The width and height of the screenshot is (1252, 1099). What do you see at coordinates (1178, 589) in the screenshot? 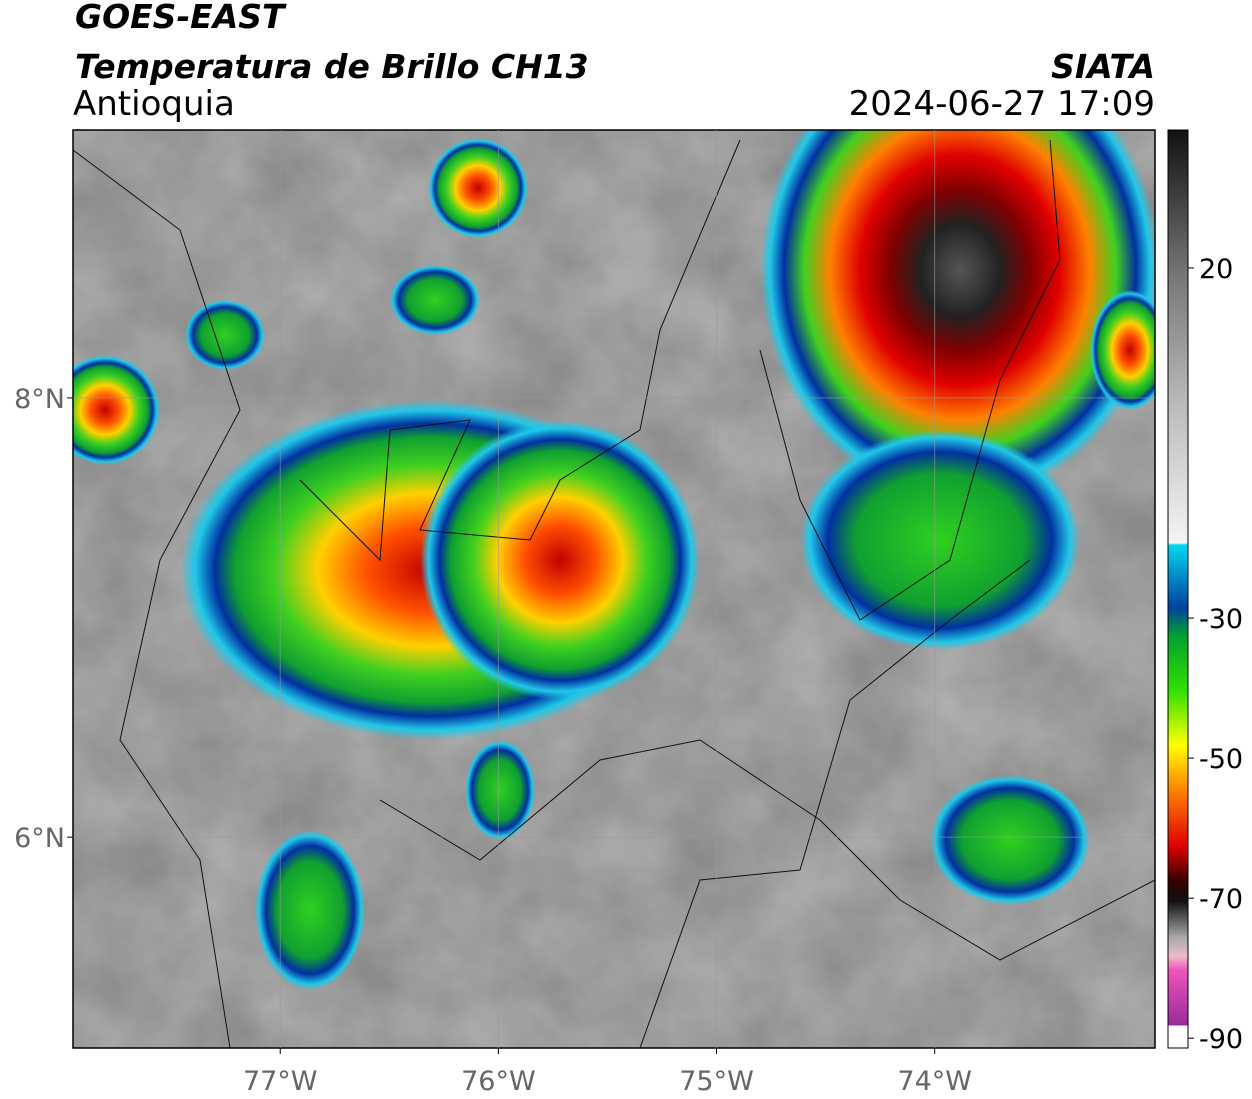
I see `colorbar` at bounding box center [1178, 589].